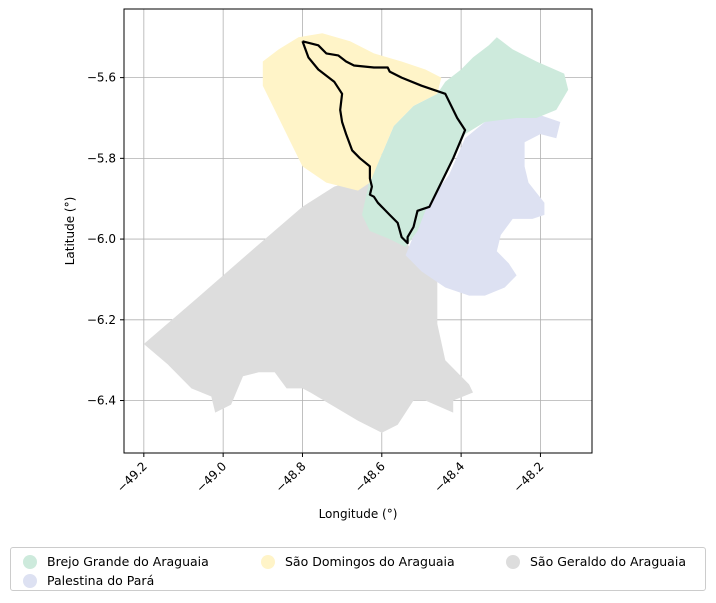 The width and height of the screenshot is (716, 603). I want to click on y-axis-ticks: −5.6 −5.8 −6.0 −6.2 −6.4, so click(105, 239).